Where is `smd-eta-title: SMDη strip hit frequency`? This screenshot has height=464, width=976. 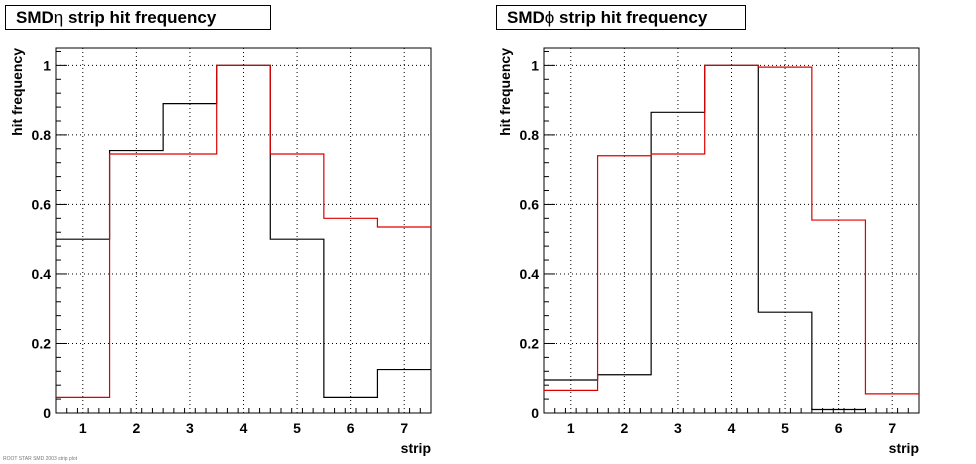
smd-eta-title: SMDη strip hit frequency is located at coordinates (138, 17).